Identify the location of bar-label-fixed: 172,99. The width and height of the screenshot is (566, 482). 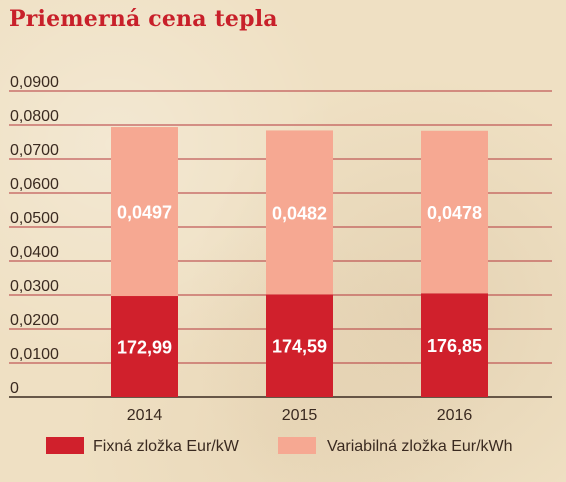
(144, 348).